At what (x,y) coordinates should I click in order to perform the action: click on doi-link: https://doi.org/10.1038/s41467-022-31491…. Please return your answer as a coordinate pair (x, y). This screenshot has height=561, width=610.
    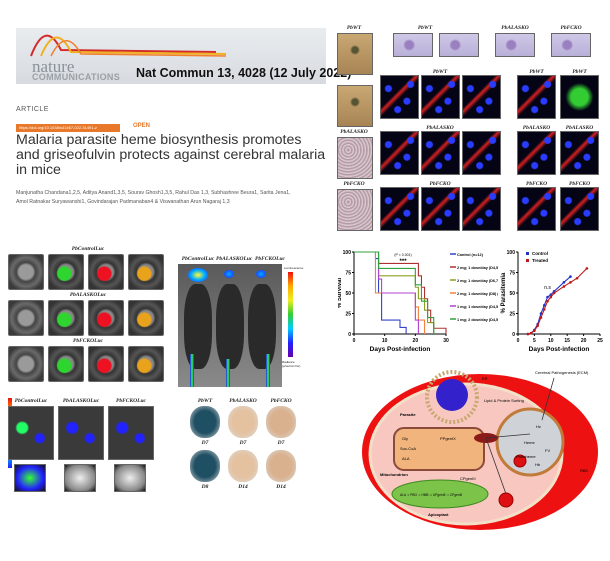
    Looking at the image, I should click on (68, 128).